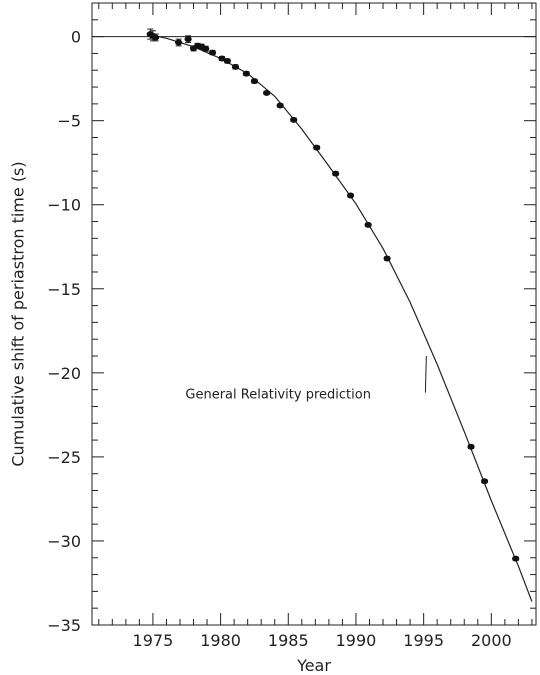 The height and width of the screenshot is (675, 540). I want to click on y-tick-label: 0, so click(76, 37).